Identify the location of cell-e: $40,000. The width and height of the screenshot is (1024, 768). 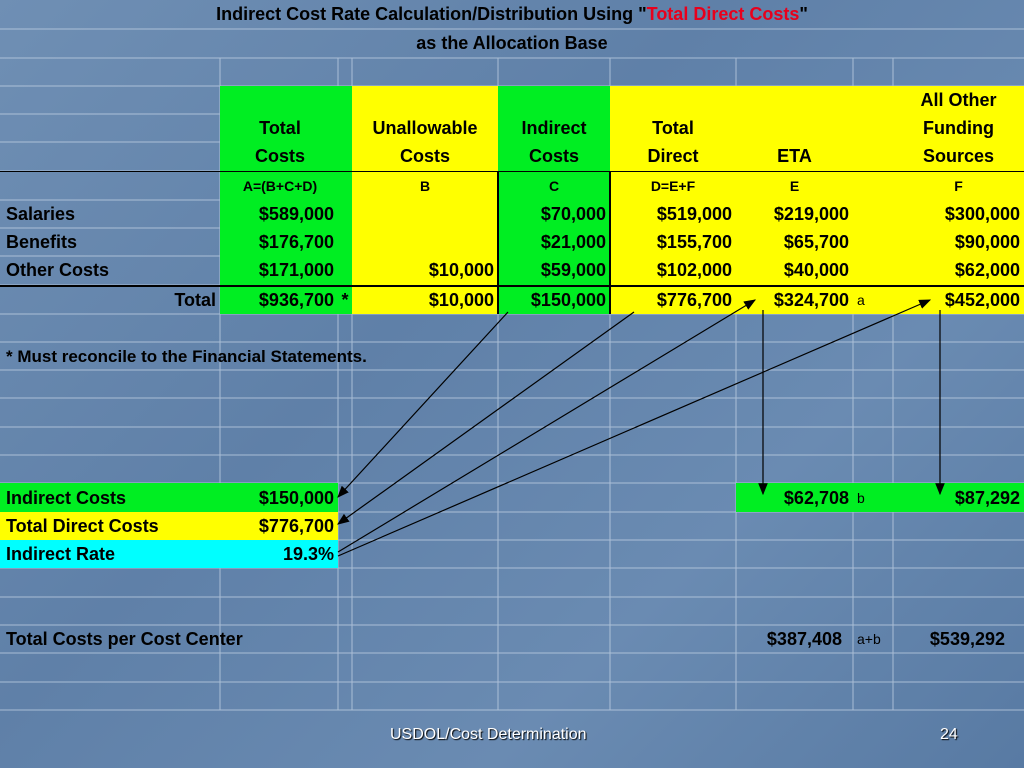
(816, 270).